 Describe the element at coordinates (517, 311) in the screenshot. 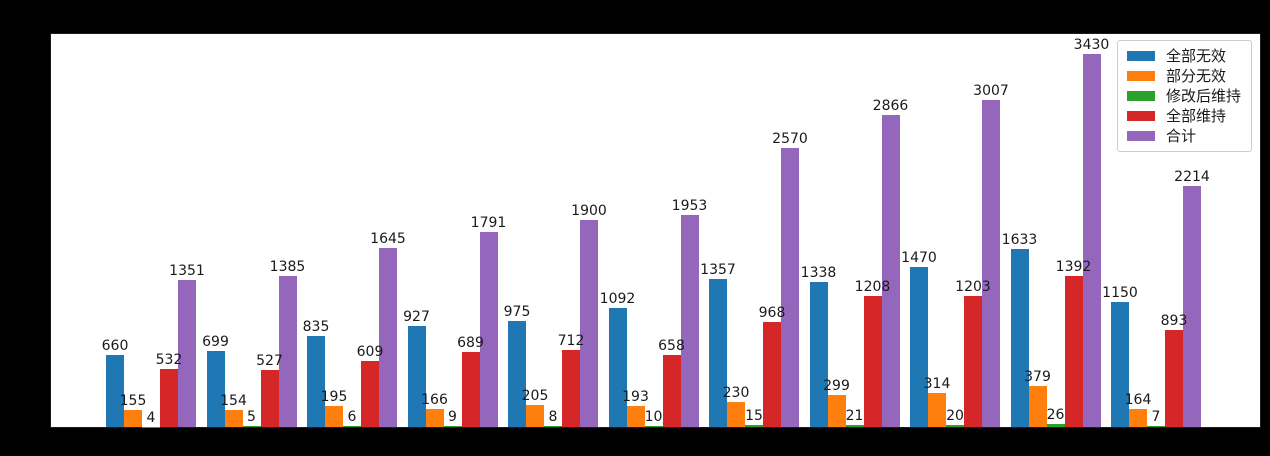

I see `bar-value-label: 975` at that location.